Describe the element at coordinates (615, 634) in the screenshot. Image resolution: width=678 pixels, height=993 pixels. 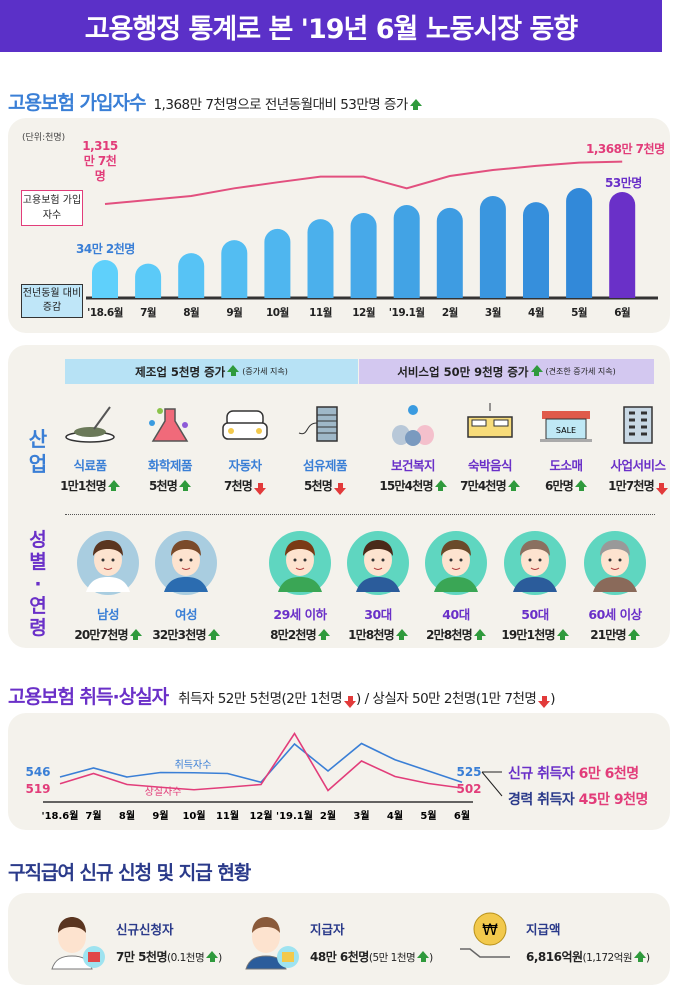
I see `group-value: 21만명` at that location.